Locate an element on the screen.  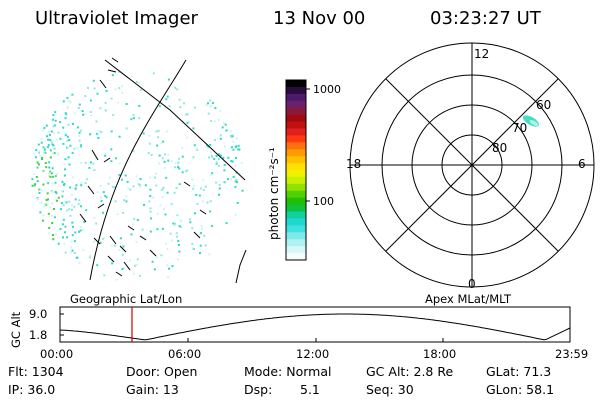
orbit-timeline is located at coordinates (315, 324).